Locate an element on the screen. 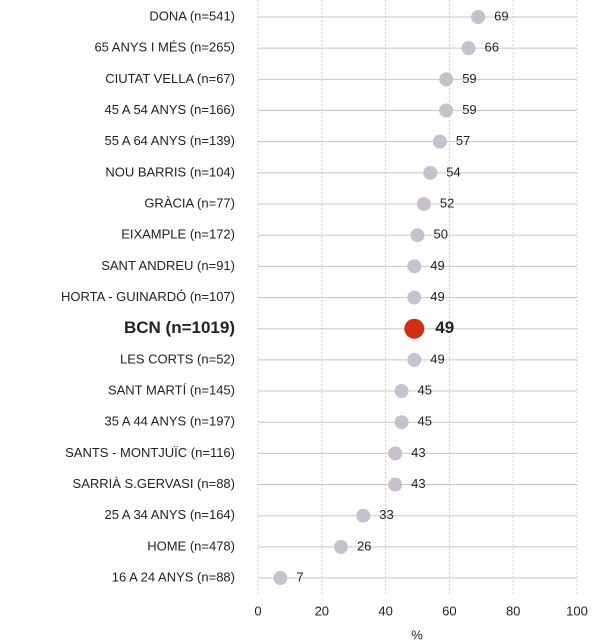 The width and height of the screenshot is (592, 643). value-label: 50 is located at coordinates (441, 234).